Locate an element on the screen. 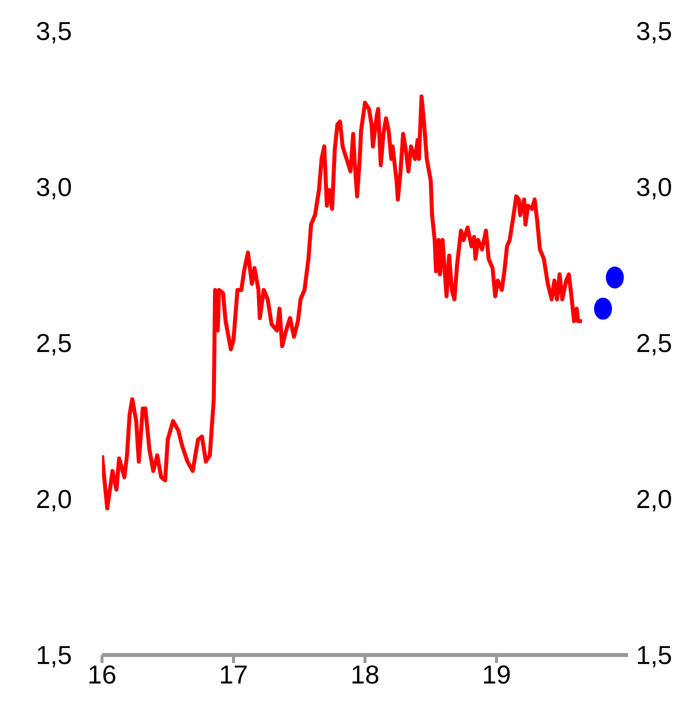  x-tick-label: 19 is located at coordinates (496, 674).